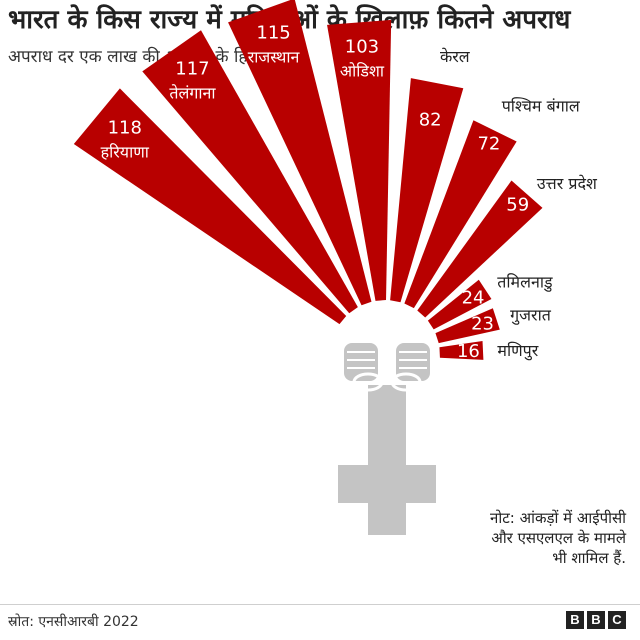  What do you see at coordinates (362, 71) in the screenshot?
I see `category-label: ओडिशा` at bounding box center [362, 71].